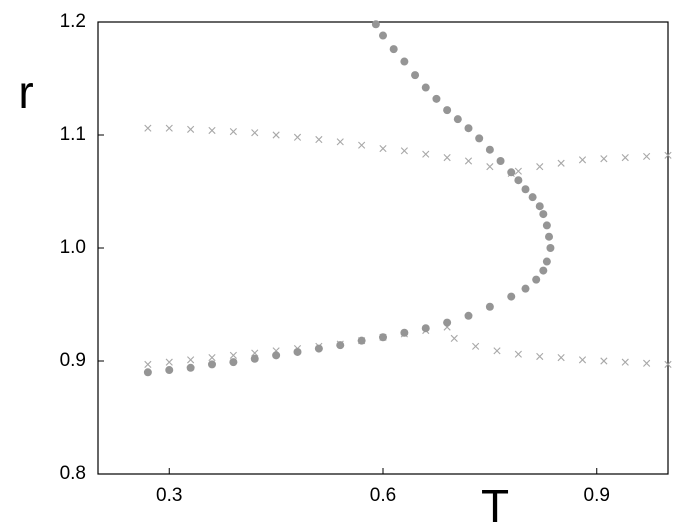  What do you see at coordinates (25, 92) in the screenshot?
I see `y-axis-label: r` at bounding box center [25, 92].